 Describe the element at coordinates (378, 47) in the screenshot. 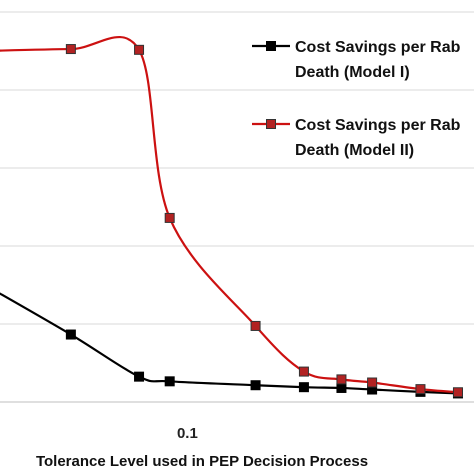

I see `legend-label-model-1: Cost Savings per Rab` at that location.